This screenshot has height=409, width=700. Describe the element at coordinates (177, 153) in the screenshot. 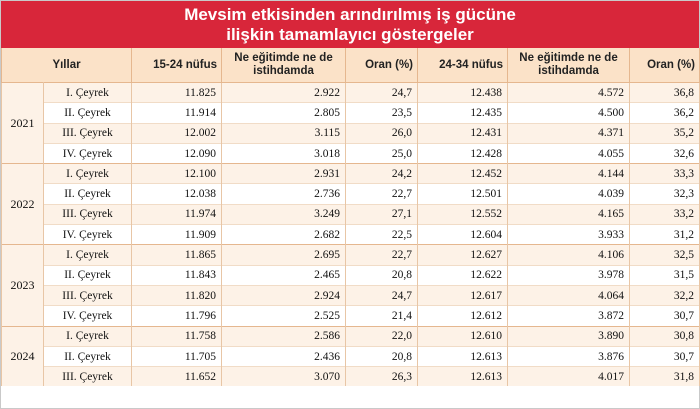

I see `cell-pop-15-24: 12.090` at that location.